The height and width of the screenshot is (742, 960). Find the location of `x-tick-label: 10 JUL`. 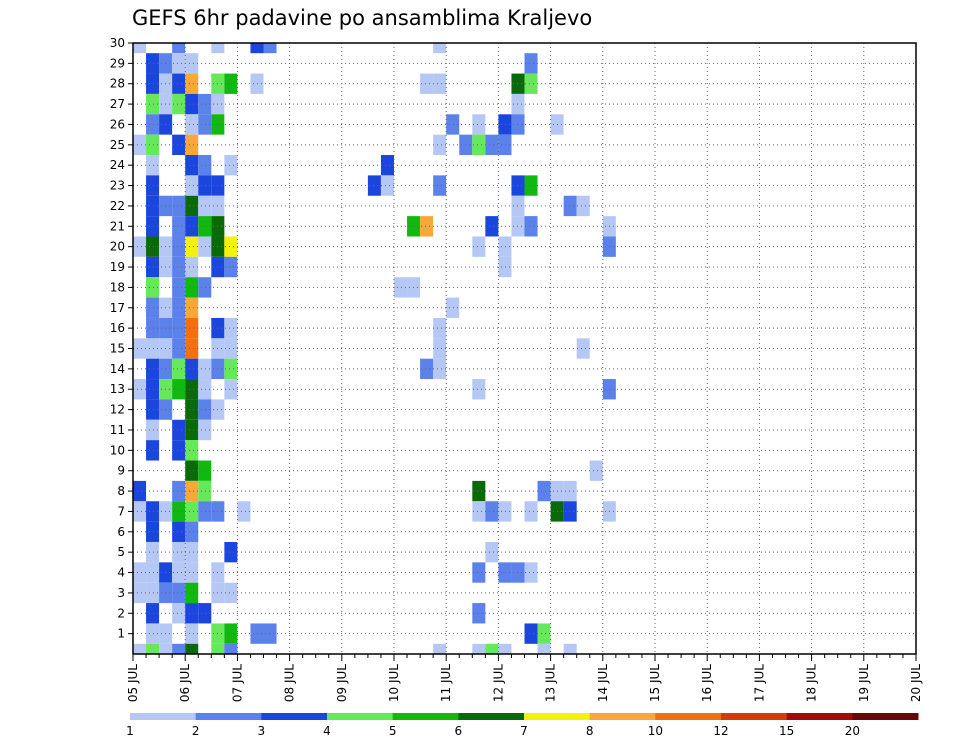

x-tick-label: 10 JUL is located at coordinates (394, 683).